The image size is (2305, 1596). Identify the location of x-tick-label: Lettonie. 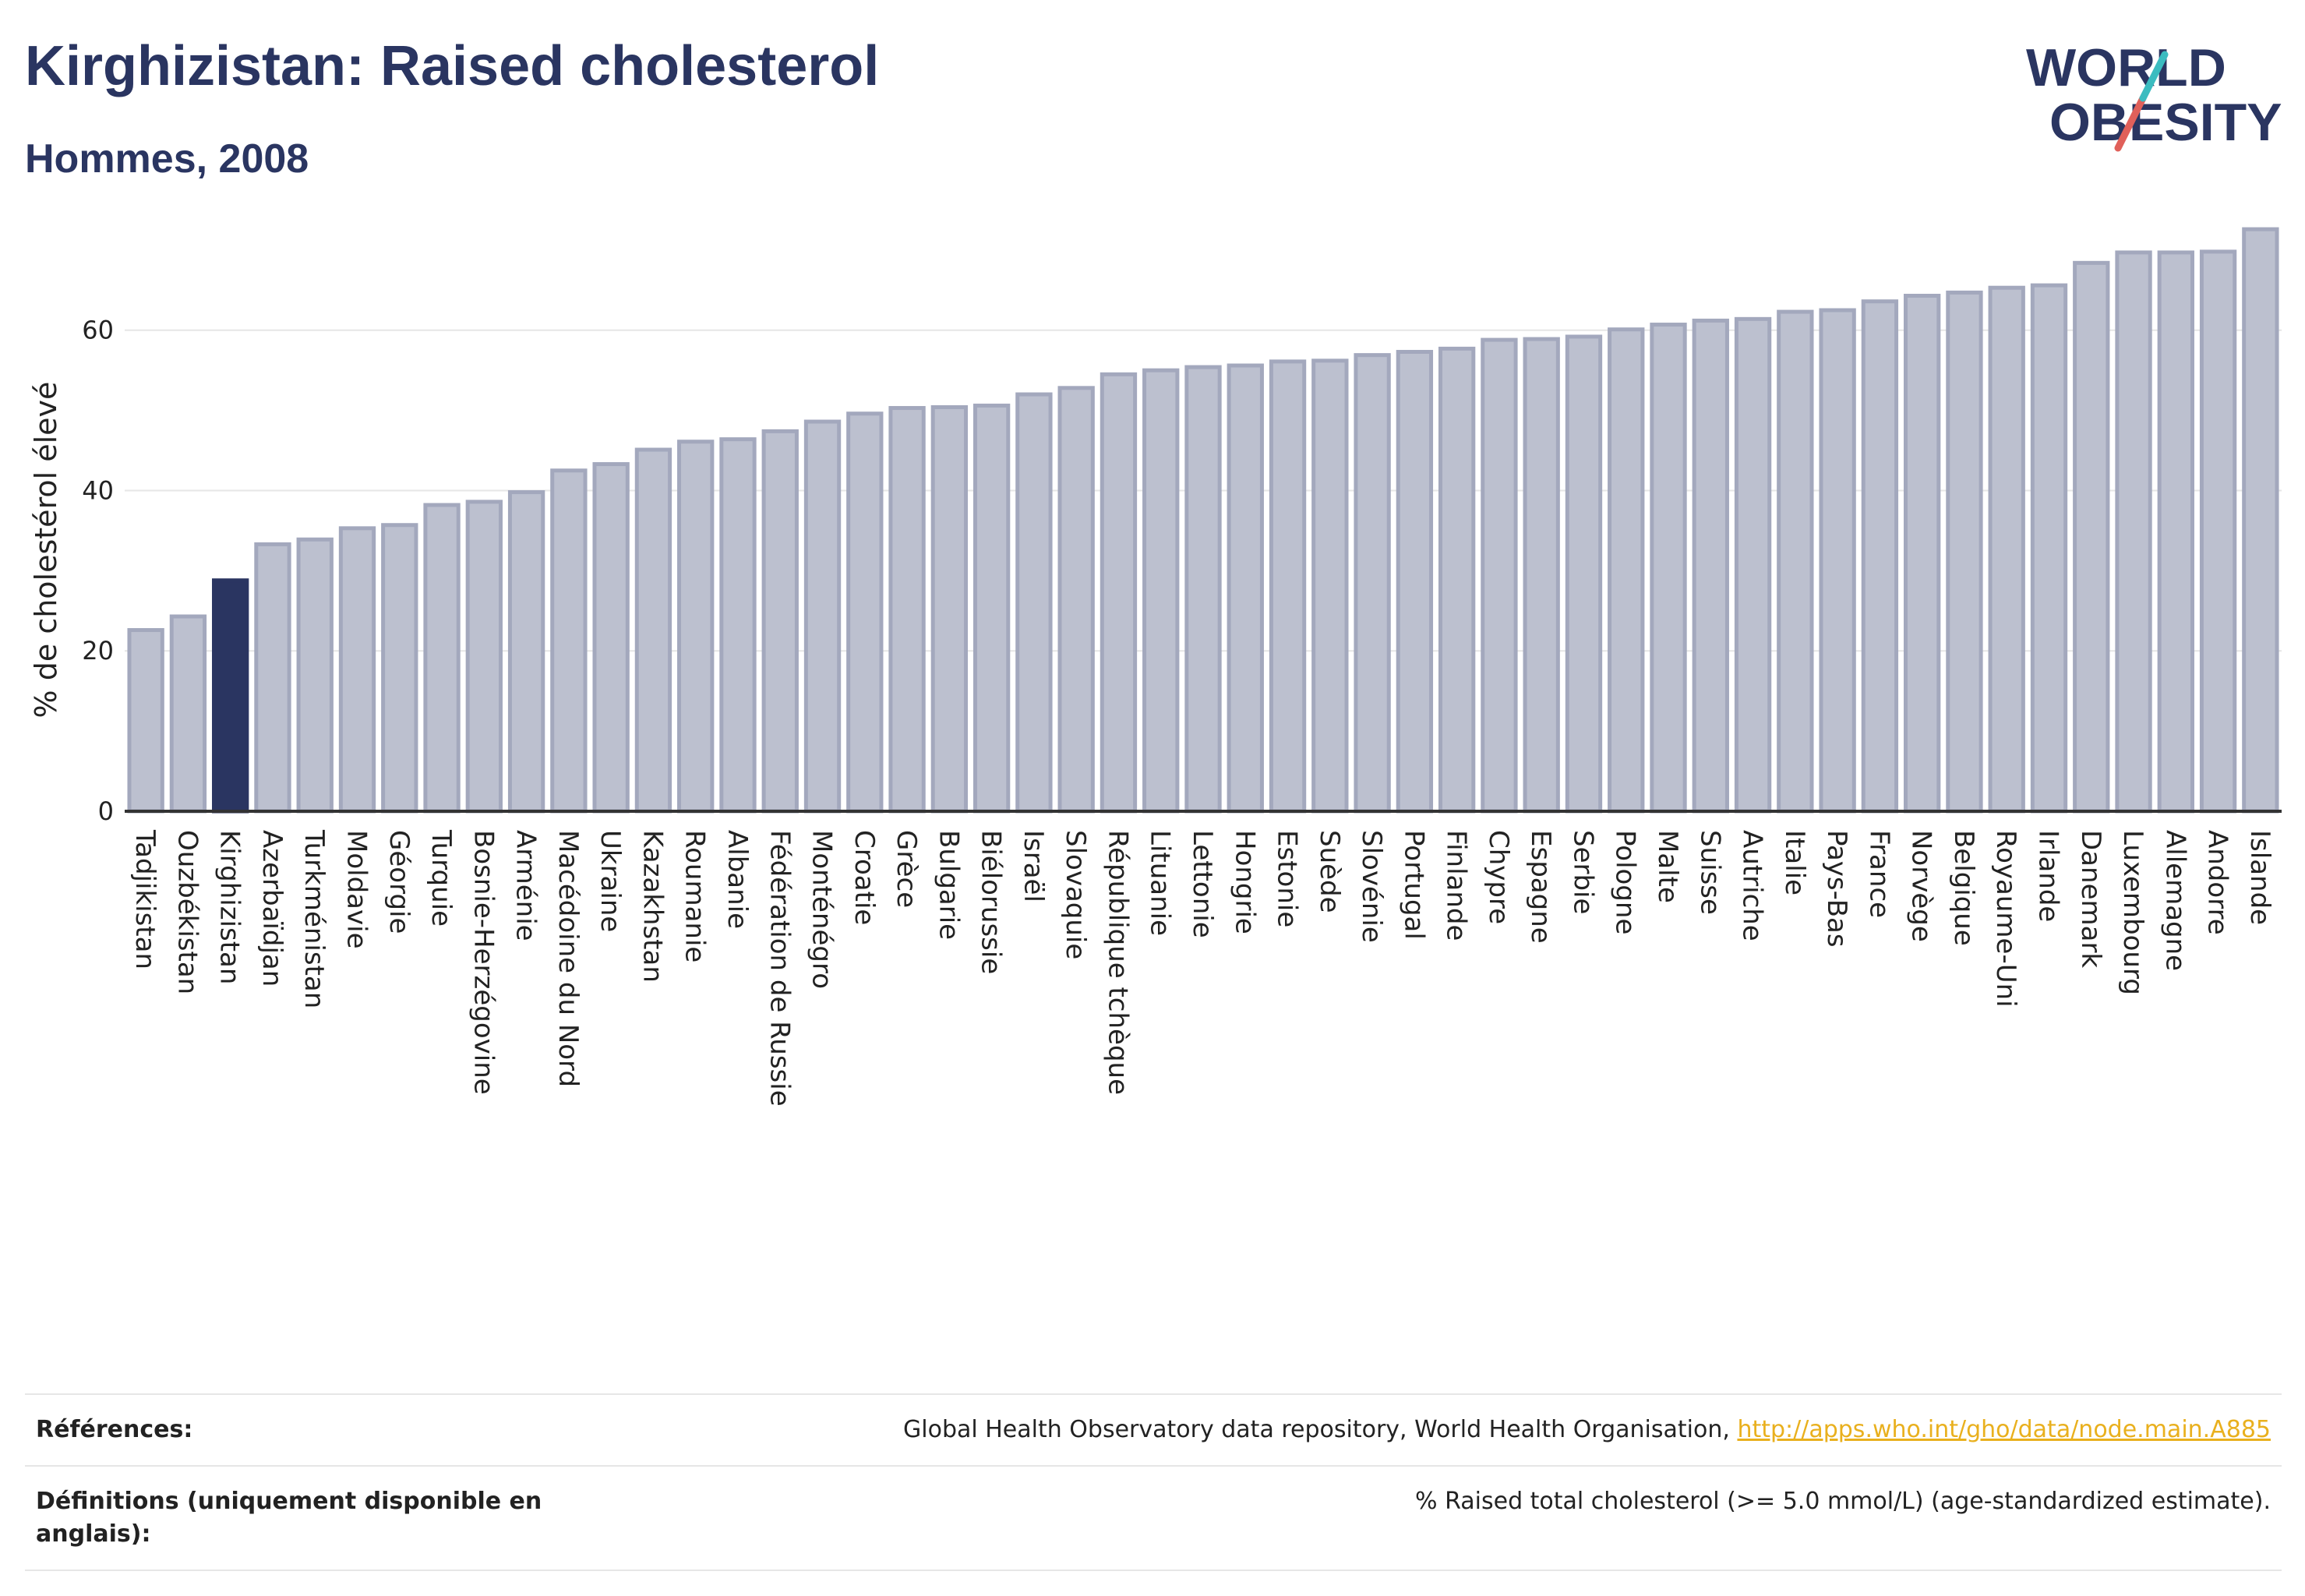
(1202, 884).